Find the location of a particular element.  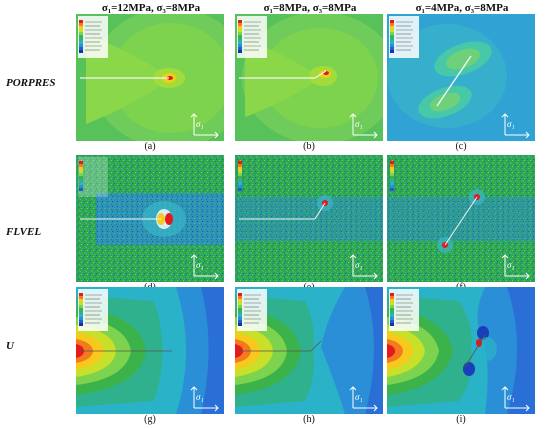

panel-d-flvel: σ₁ is located at coordinates (150, 218).